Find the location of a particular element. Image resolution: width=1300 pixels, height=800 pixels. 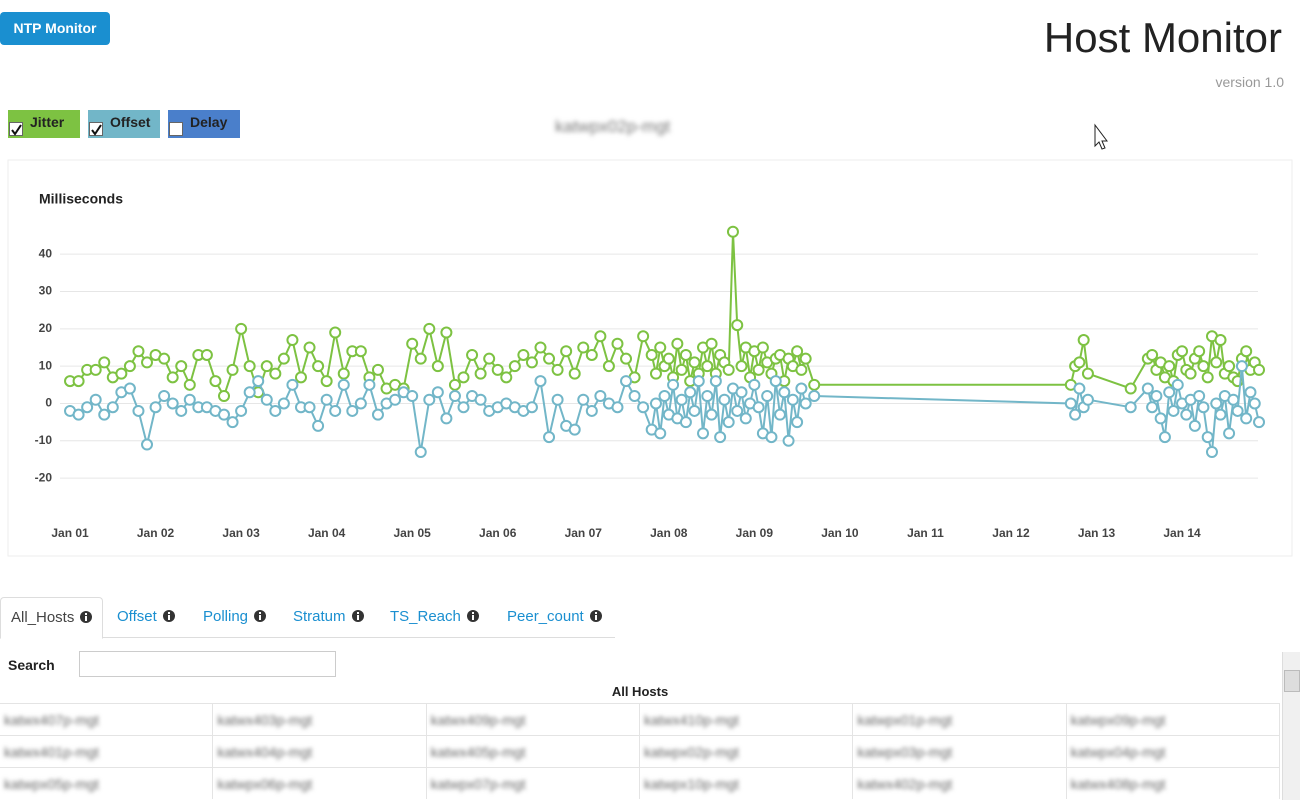

table-cell: katwpx02p-mgt is located at coordinates (746, 751).